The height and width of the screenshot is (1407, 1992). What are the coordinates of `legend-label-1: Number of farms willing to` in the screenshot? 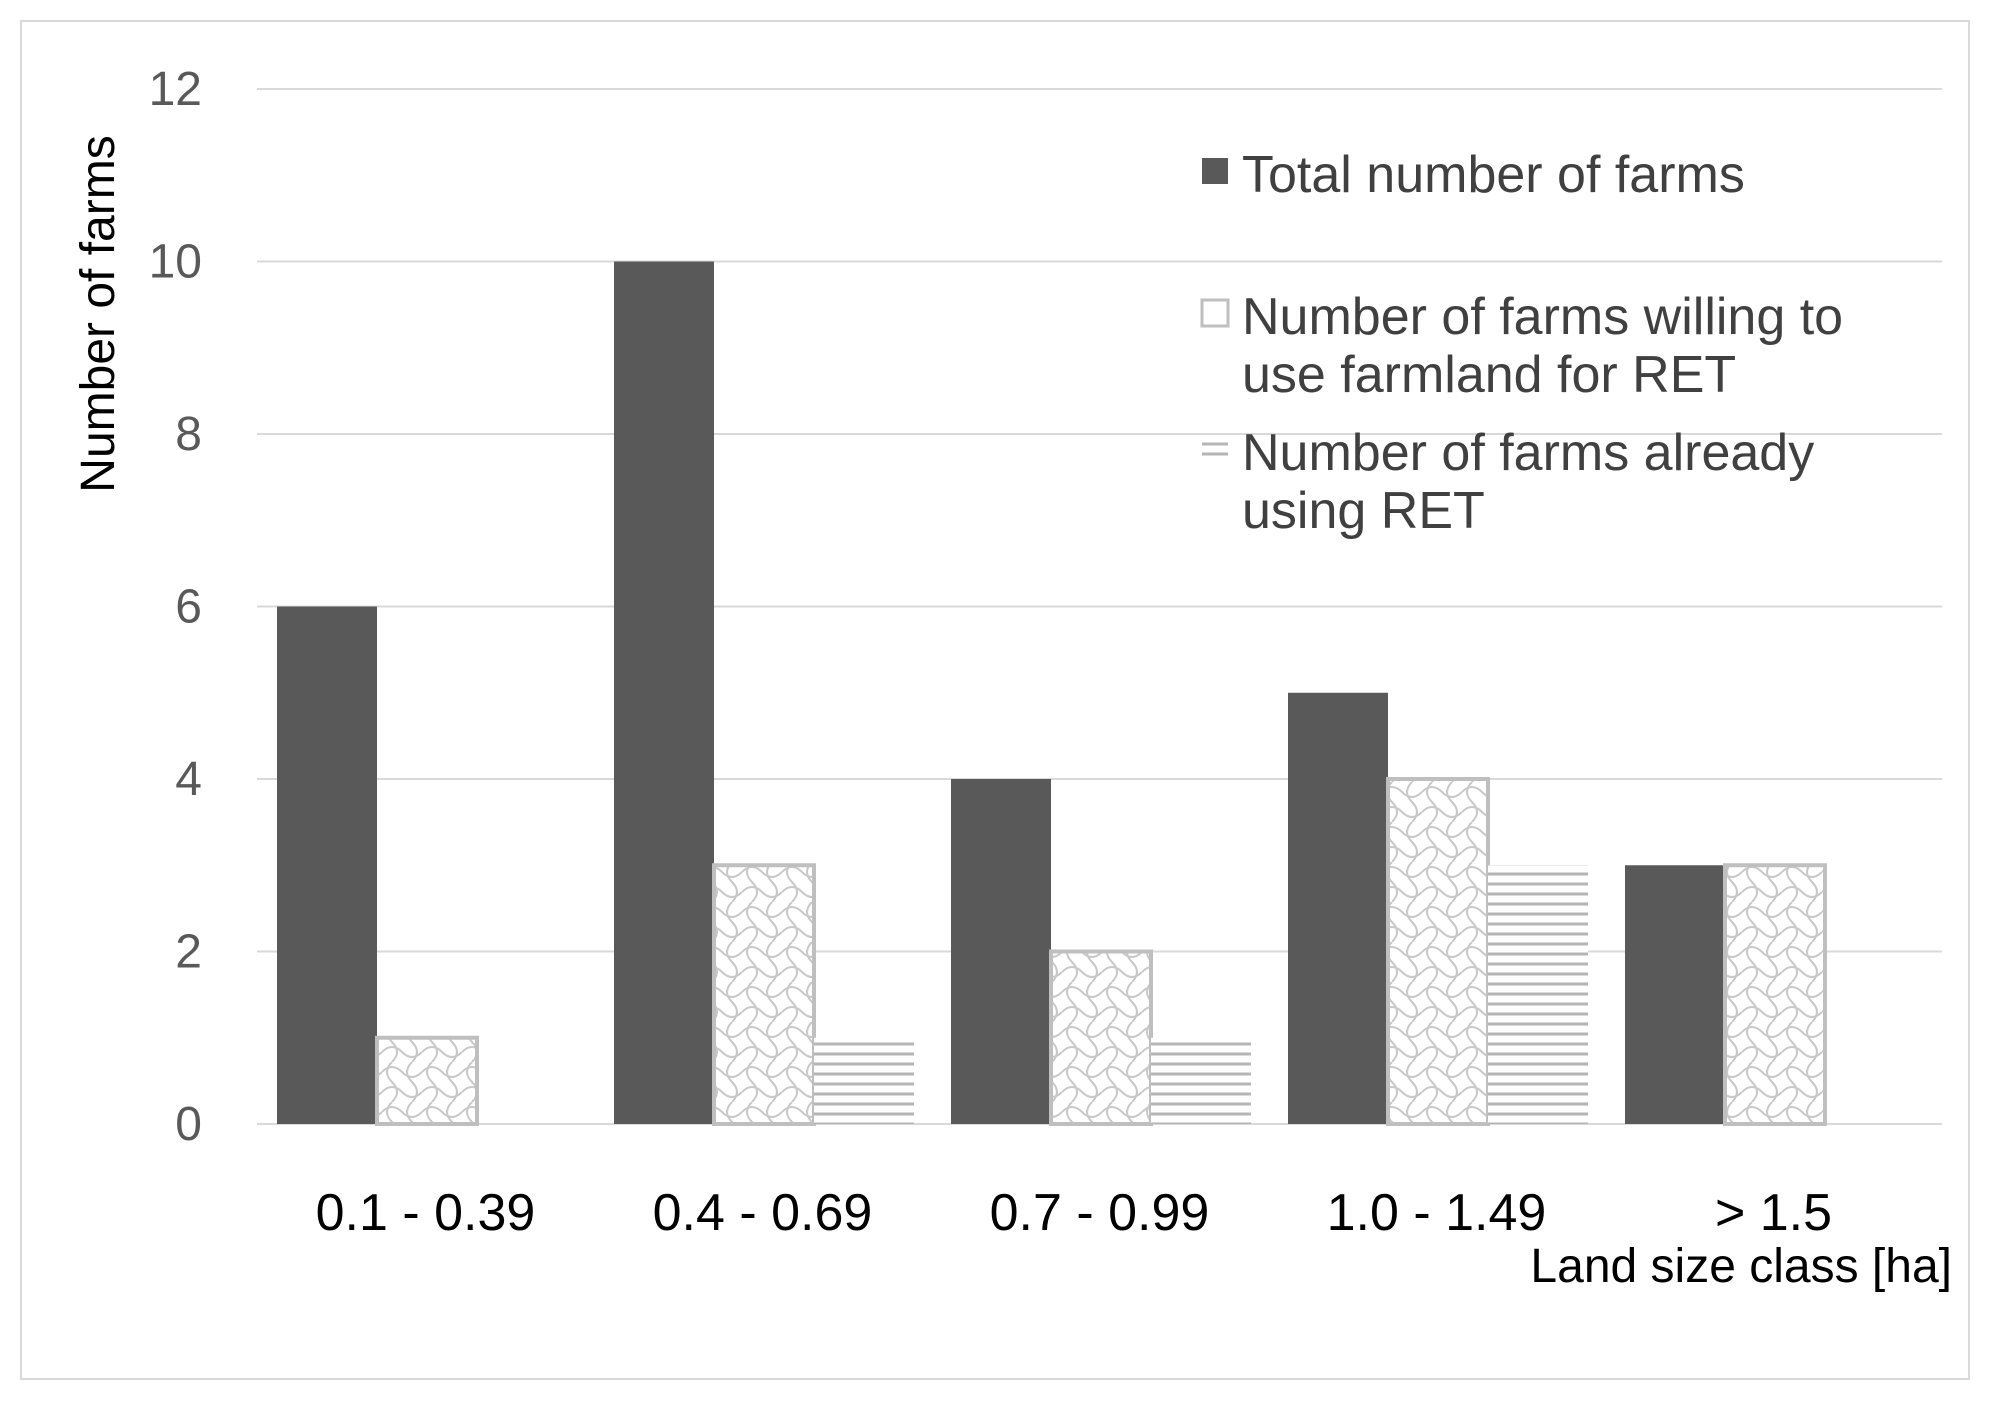 It's located at (1542, 317).